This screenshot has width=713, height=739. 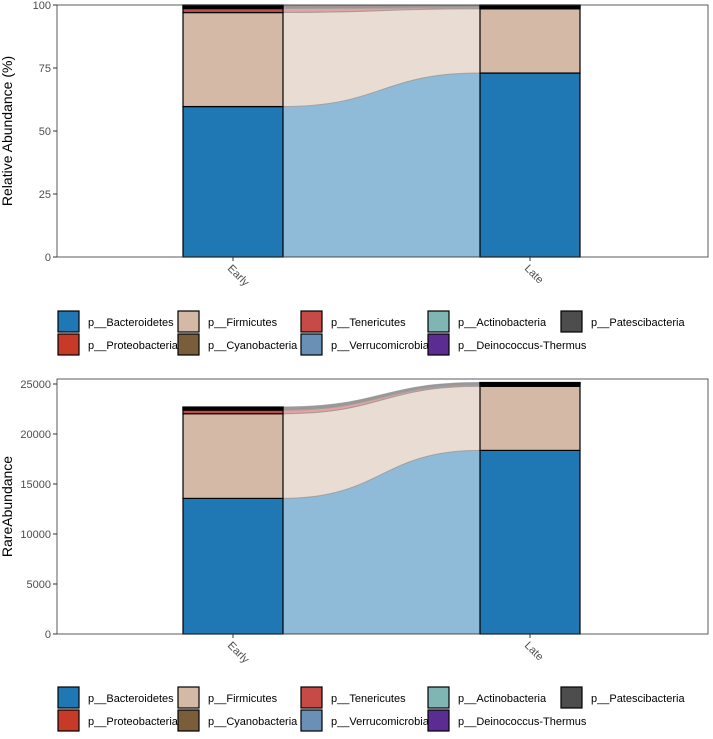 What do you see at coordinates (35, 485) in the screenshot?
I see `y-tick-label: 15000` at bounding box center [35, 485].